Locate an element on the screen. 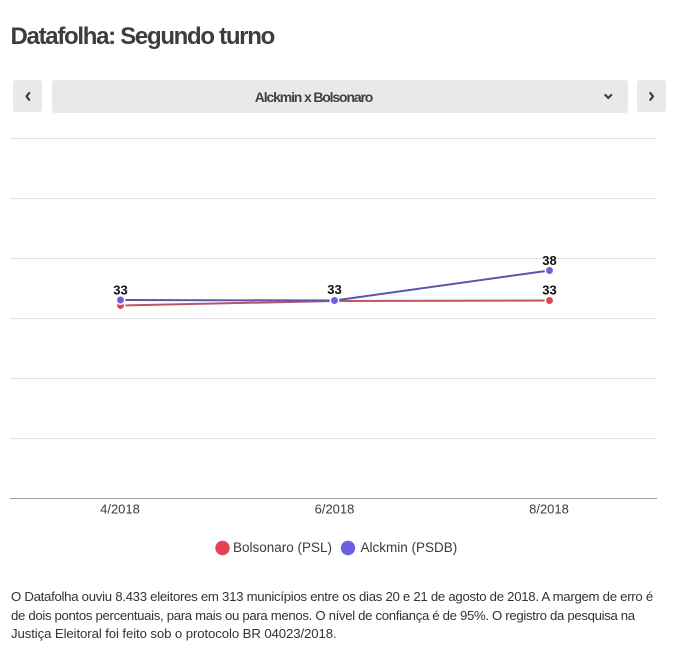 The height and width of the screenshot is (651, 680). svg-text: 38 is located at coordinates (549, 260).